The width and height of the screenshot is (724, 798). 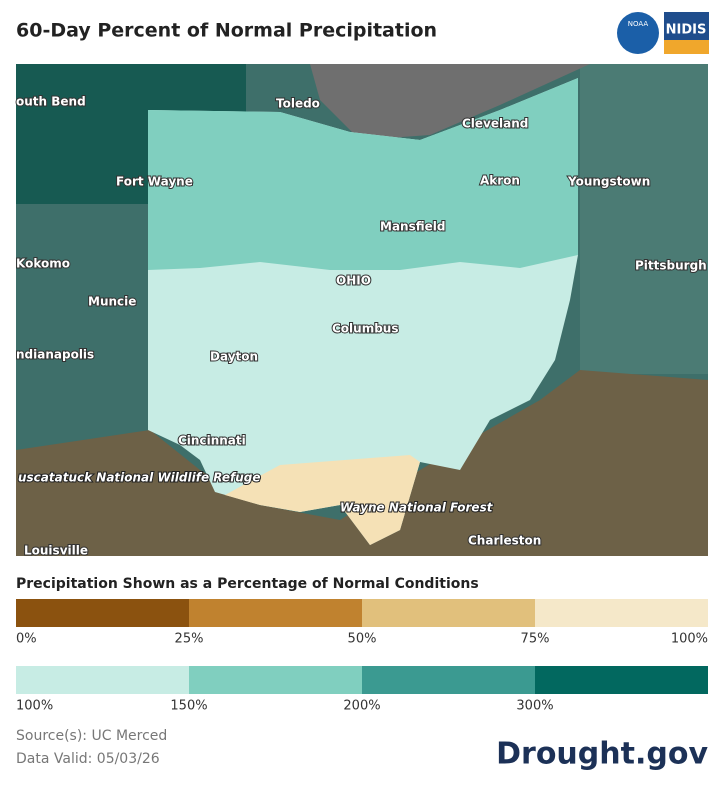 I want to click on map-label: uscatatuck National Wildlife Refuge, so click(x=139, y=478).